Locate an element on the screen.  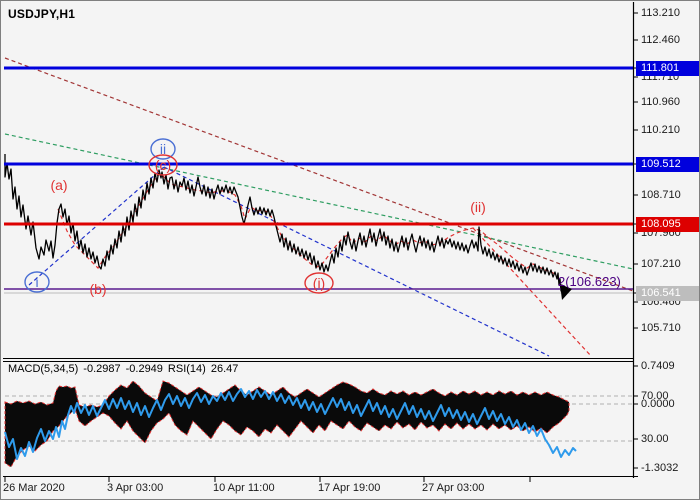
indicator-header: MACD(5,34,5) -0.2987 -0.2949 RSI(14) 26.47 is located at coordinates (125, 369).